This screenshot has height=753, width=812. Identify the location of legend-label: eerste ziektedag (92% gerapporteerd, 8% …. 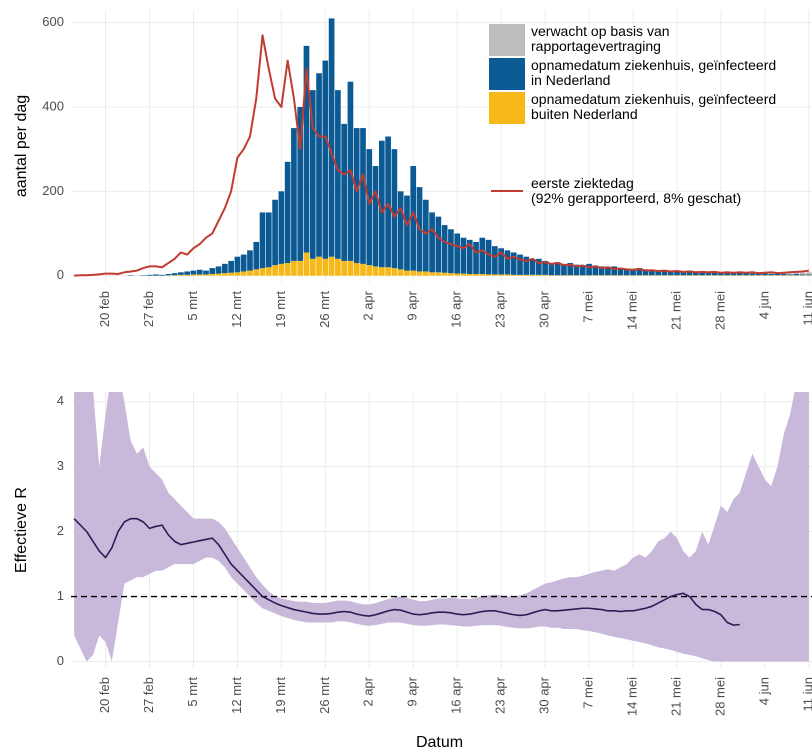
(636, 190).